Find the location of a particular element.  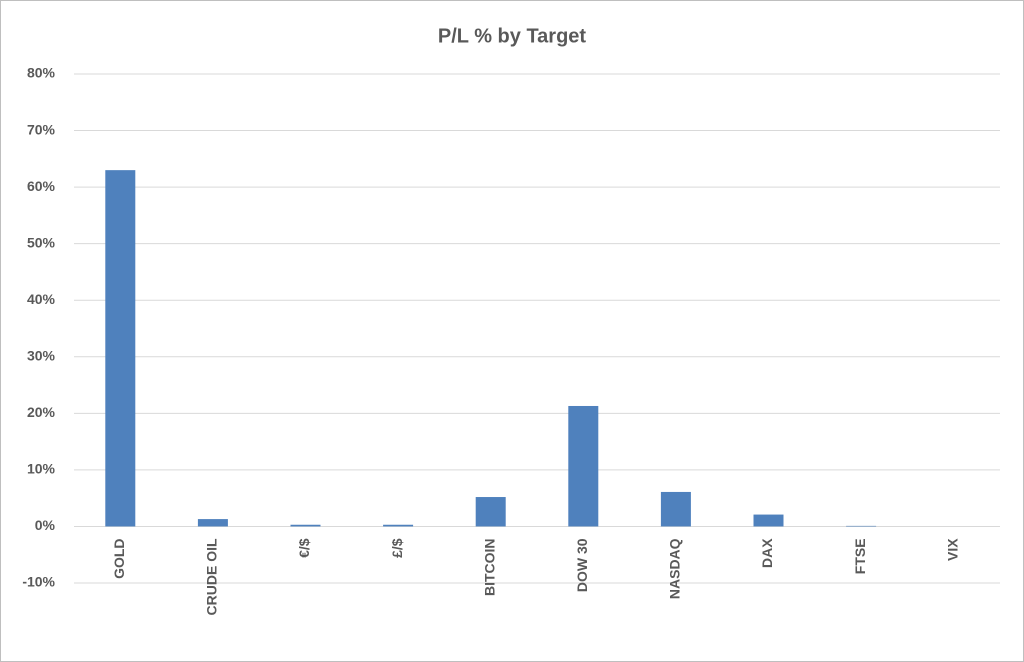

chart-title: P/L % by Target is located at coordinates (512, 36).